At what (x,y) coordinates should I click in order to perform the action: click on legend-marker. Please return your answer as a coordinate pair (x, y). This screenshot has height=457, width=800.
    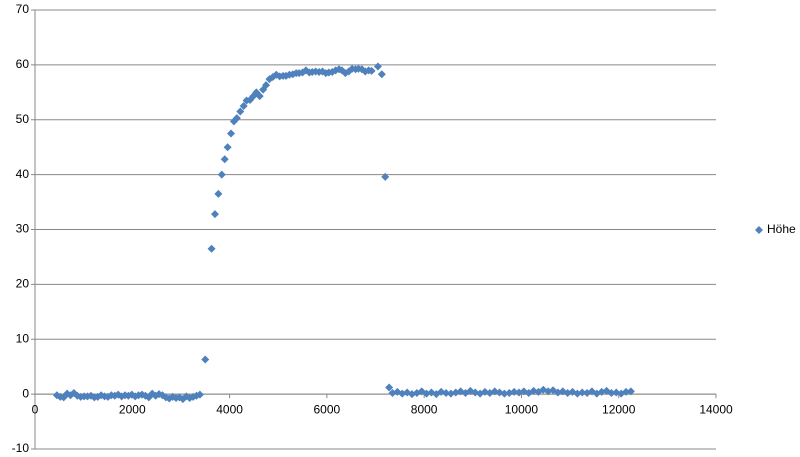
    Looking at the image, I should click on (759, 230).